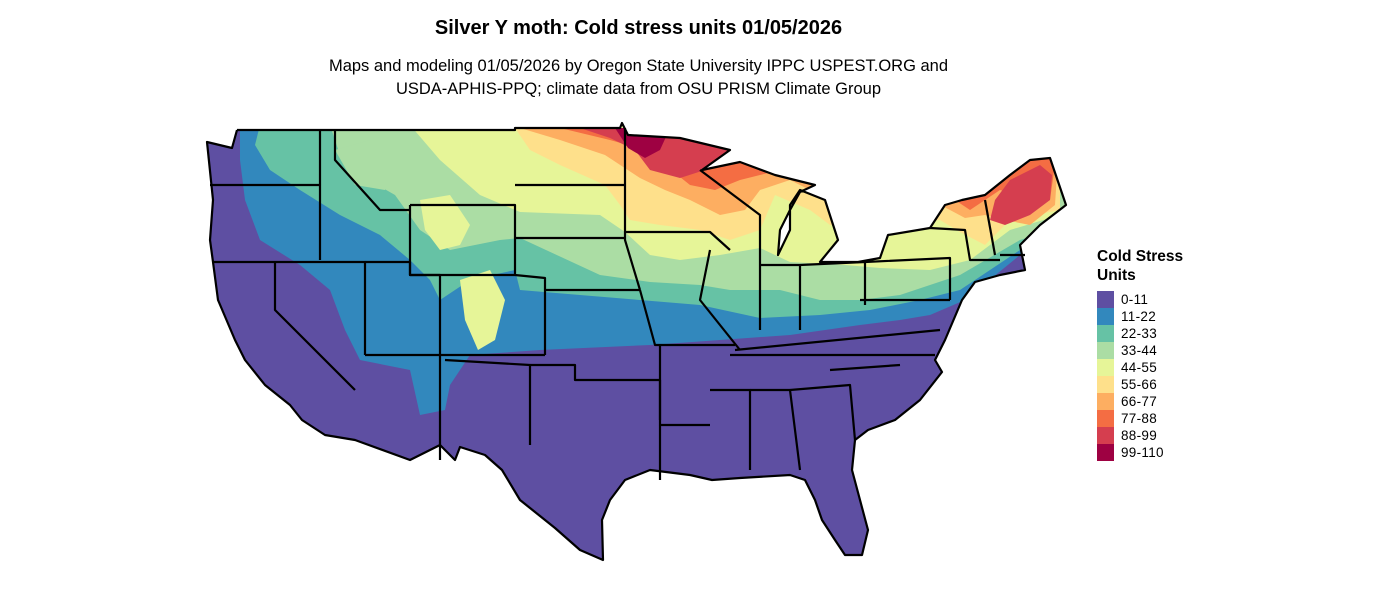  Describe the element at coordinates (365, 165) in the screenshot. I see `zone-33-44-idaho` at that location.